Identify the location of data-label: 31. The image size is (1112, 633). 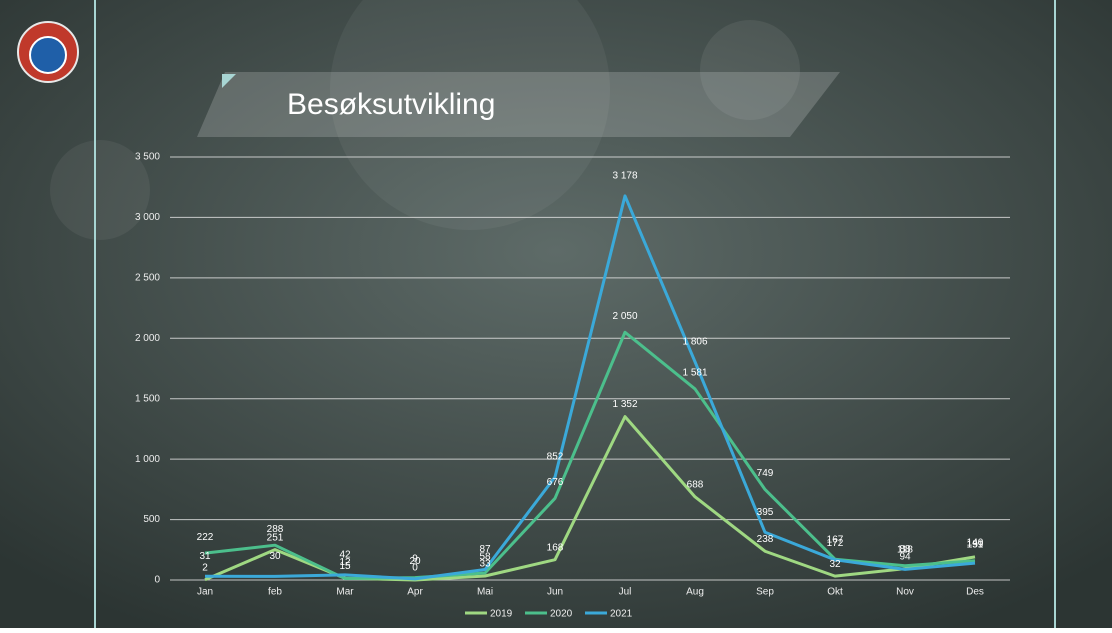
(205, 556).